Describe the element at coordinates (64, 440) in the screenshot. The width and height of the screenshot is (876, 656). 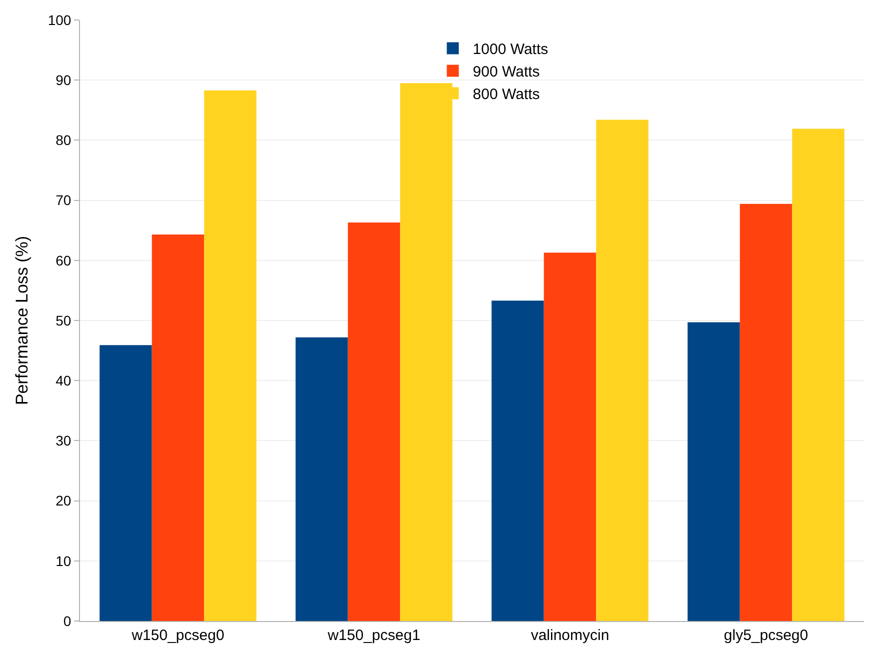
I see `y-tick-label: 30` at that location.